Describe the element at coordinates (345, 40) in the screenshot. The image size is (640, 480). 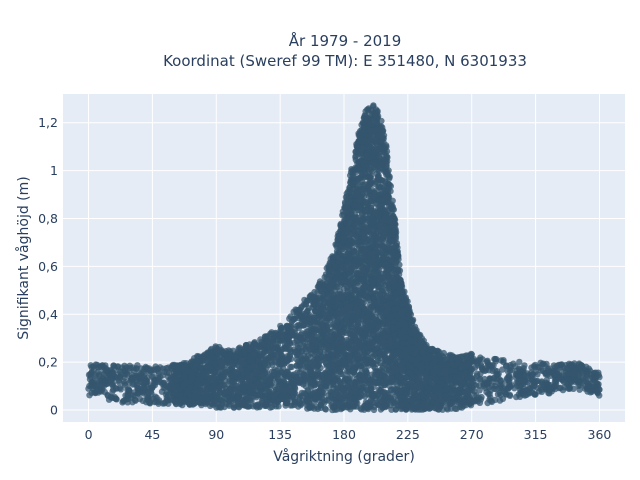
I see `chart-title-line-1: År 1979 - 2019` at that location.